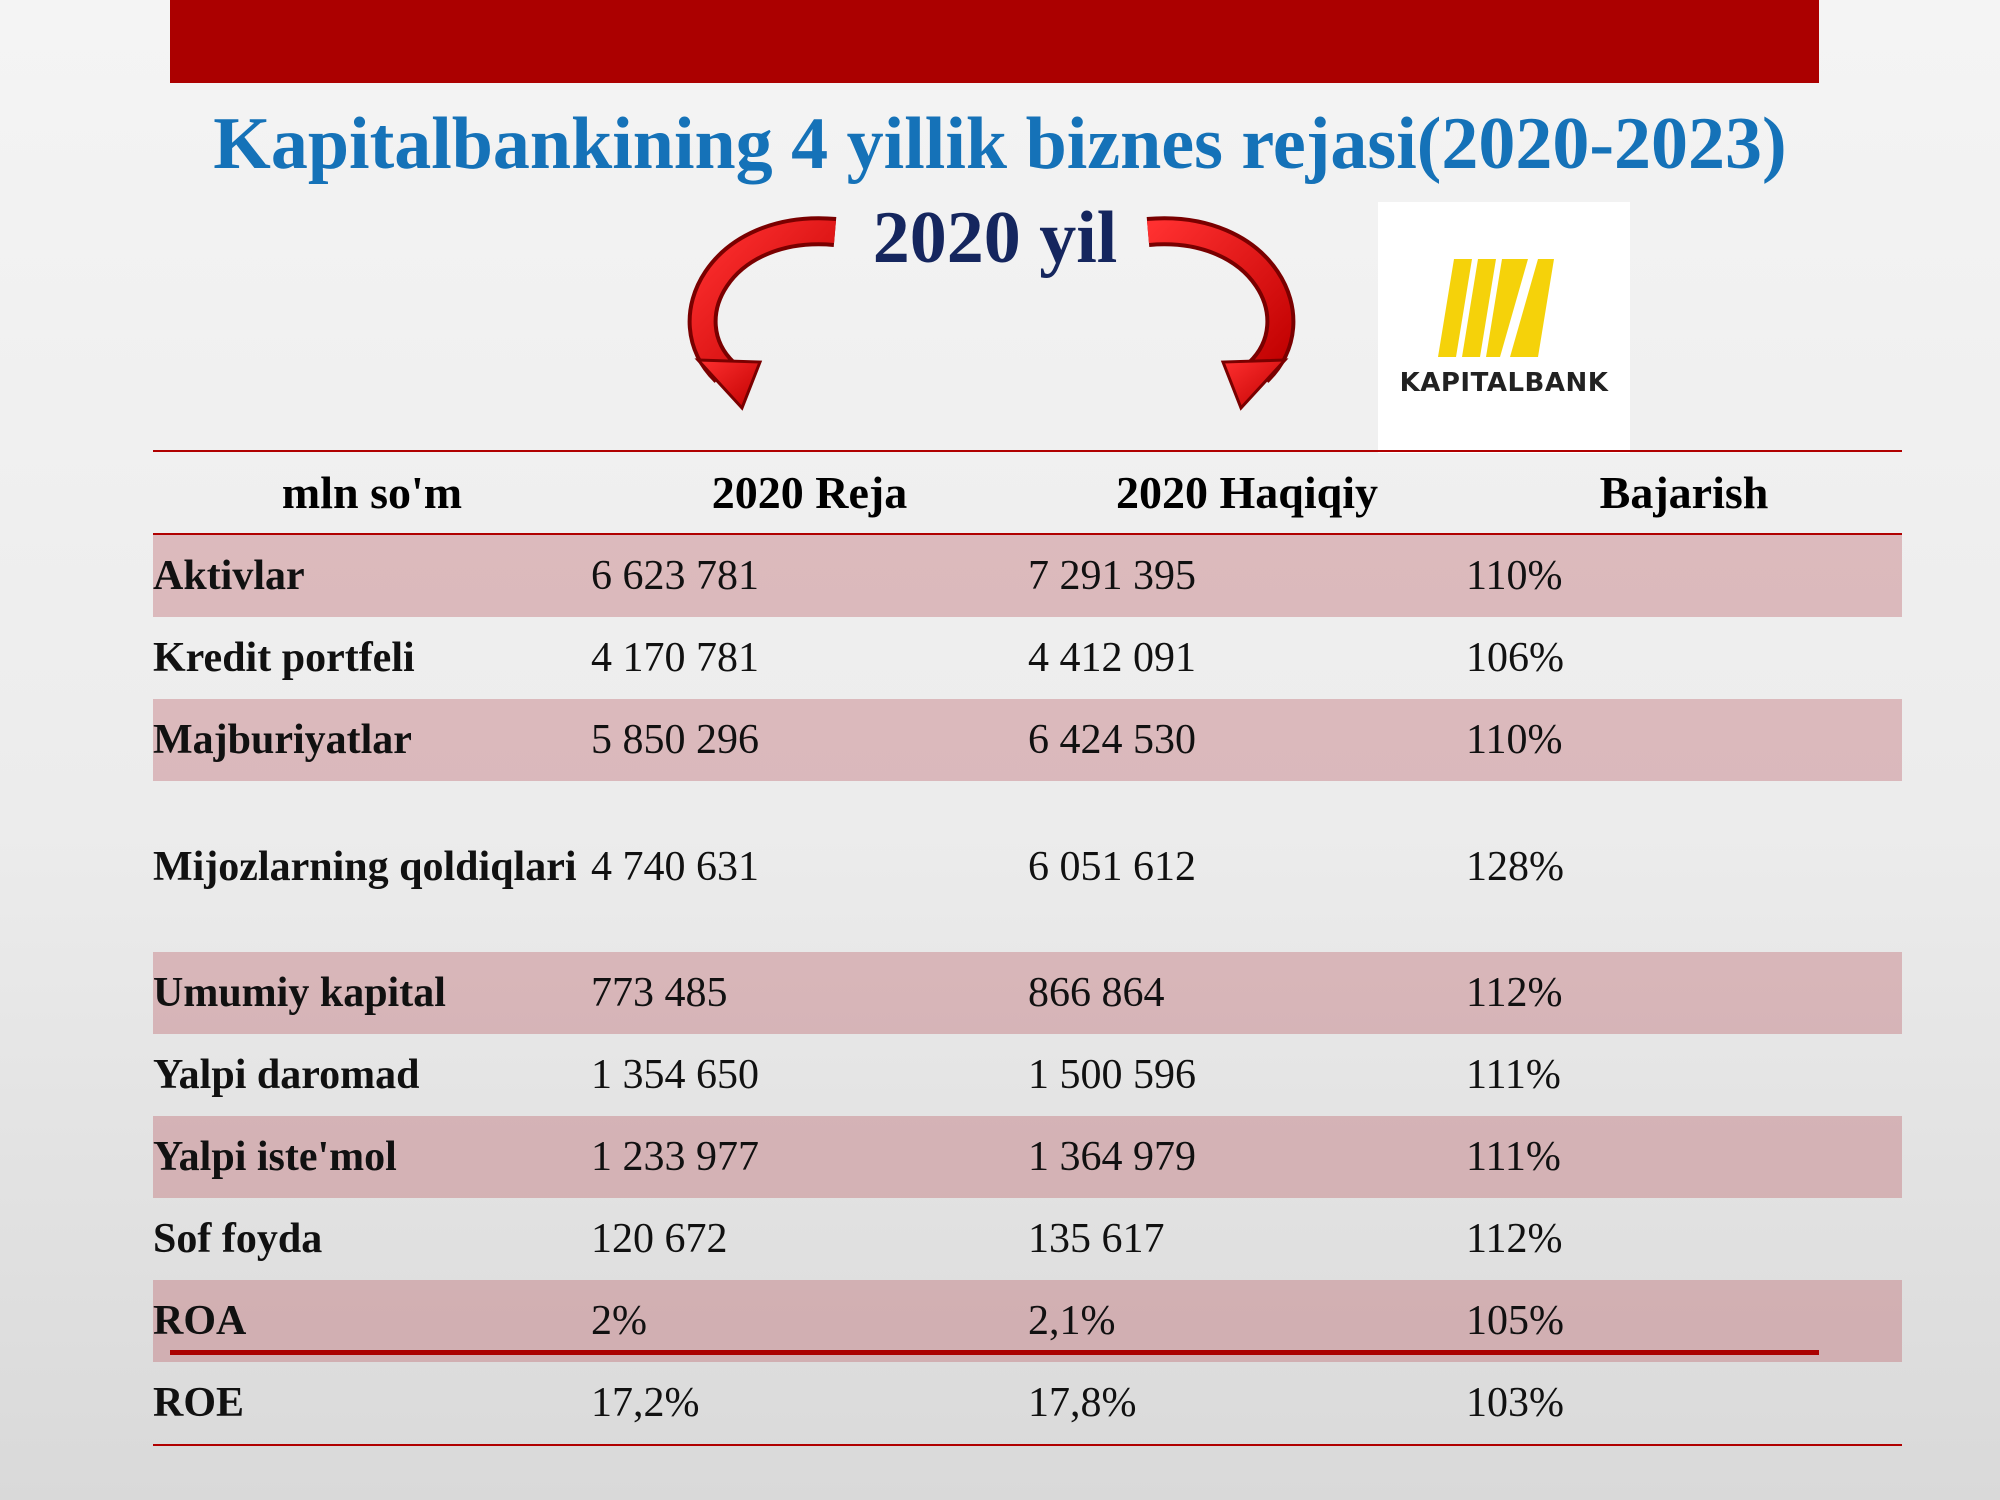  What do you see at coordinates (675, 658) in the screenshot?
I see `cell: 4 170 781` at bounding box center [675, 658].